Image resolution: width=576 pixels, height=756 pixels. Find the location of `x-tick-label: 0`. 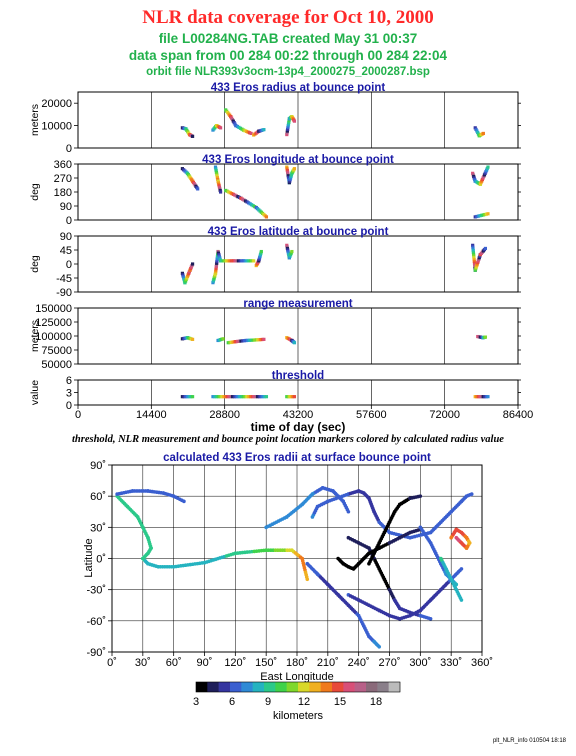

x-tick-label: 0 is located at coordinates (78, 415).